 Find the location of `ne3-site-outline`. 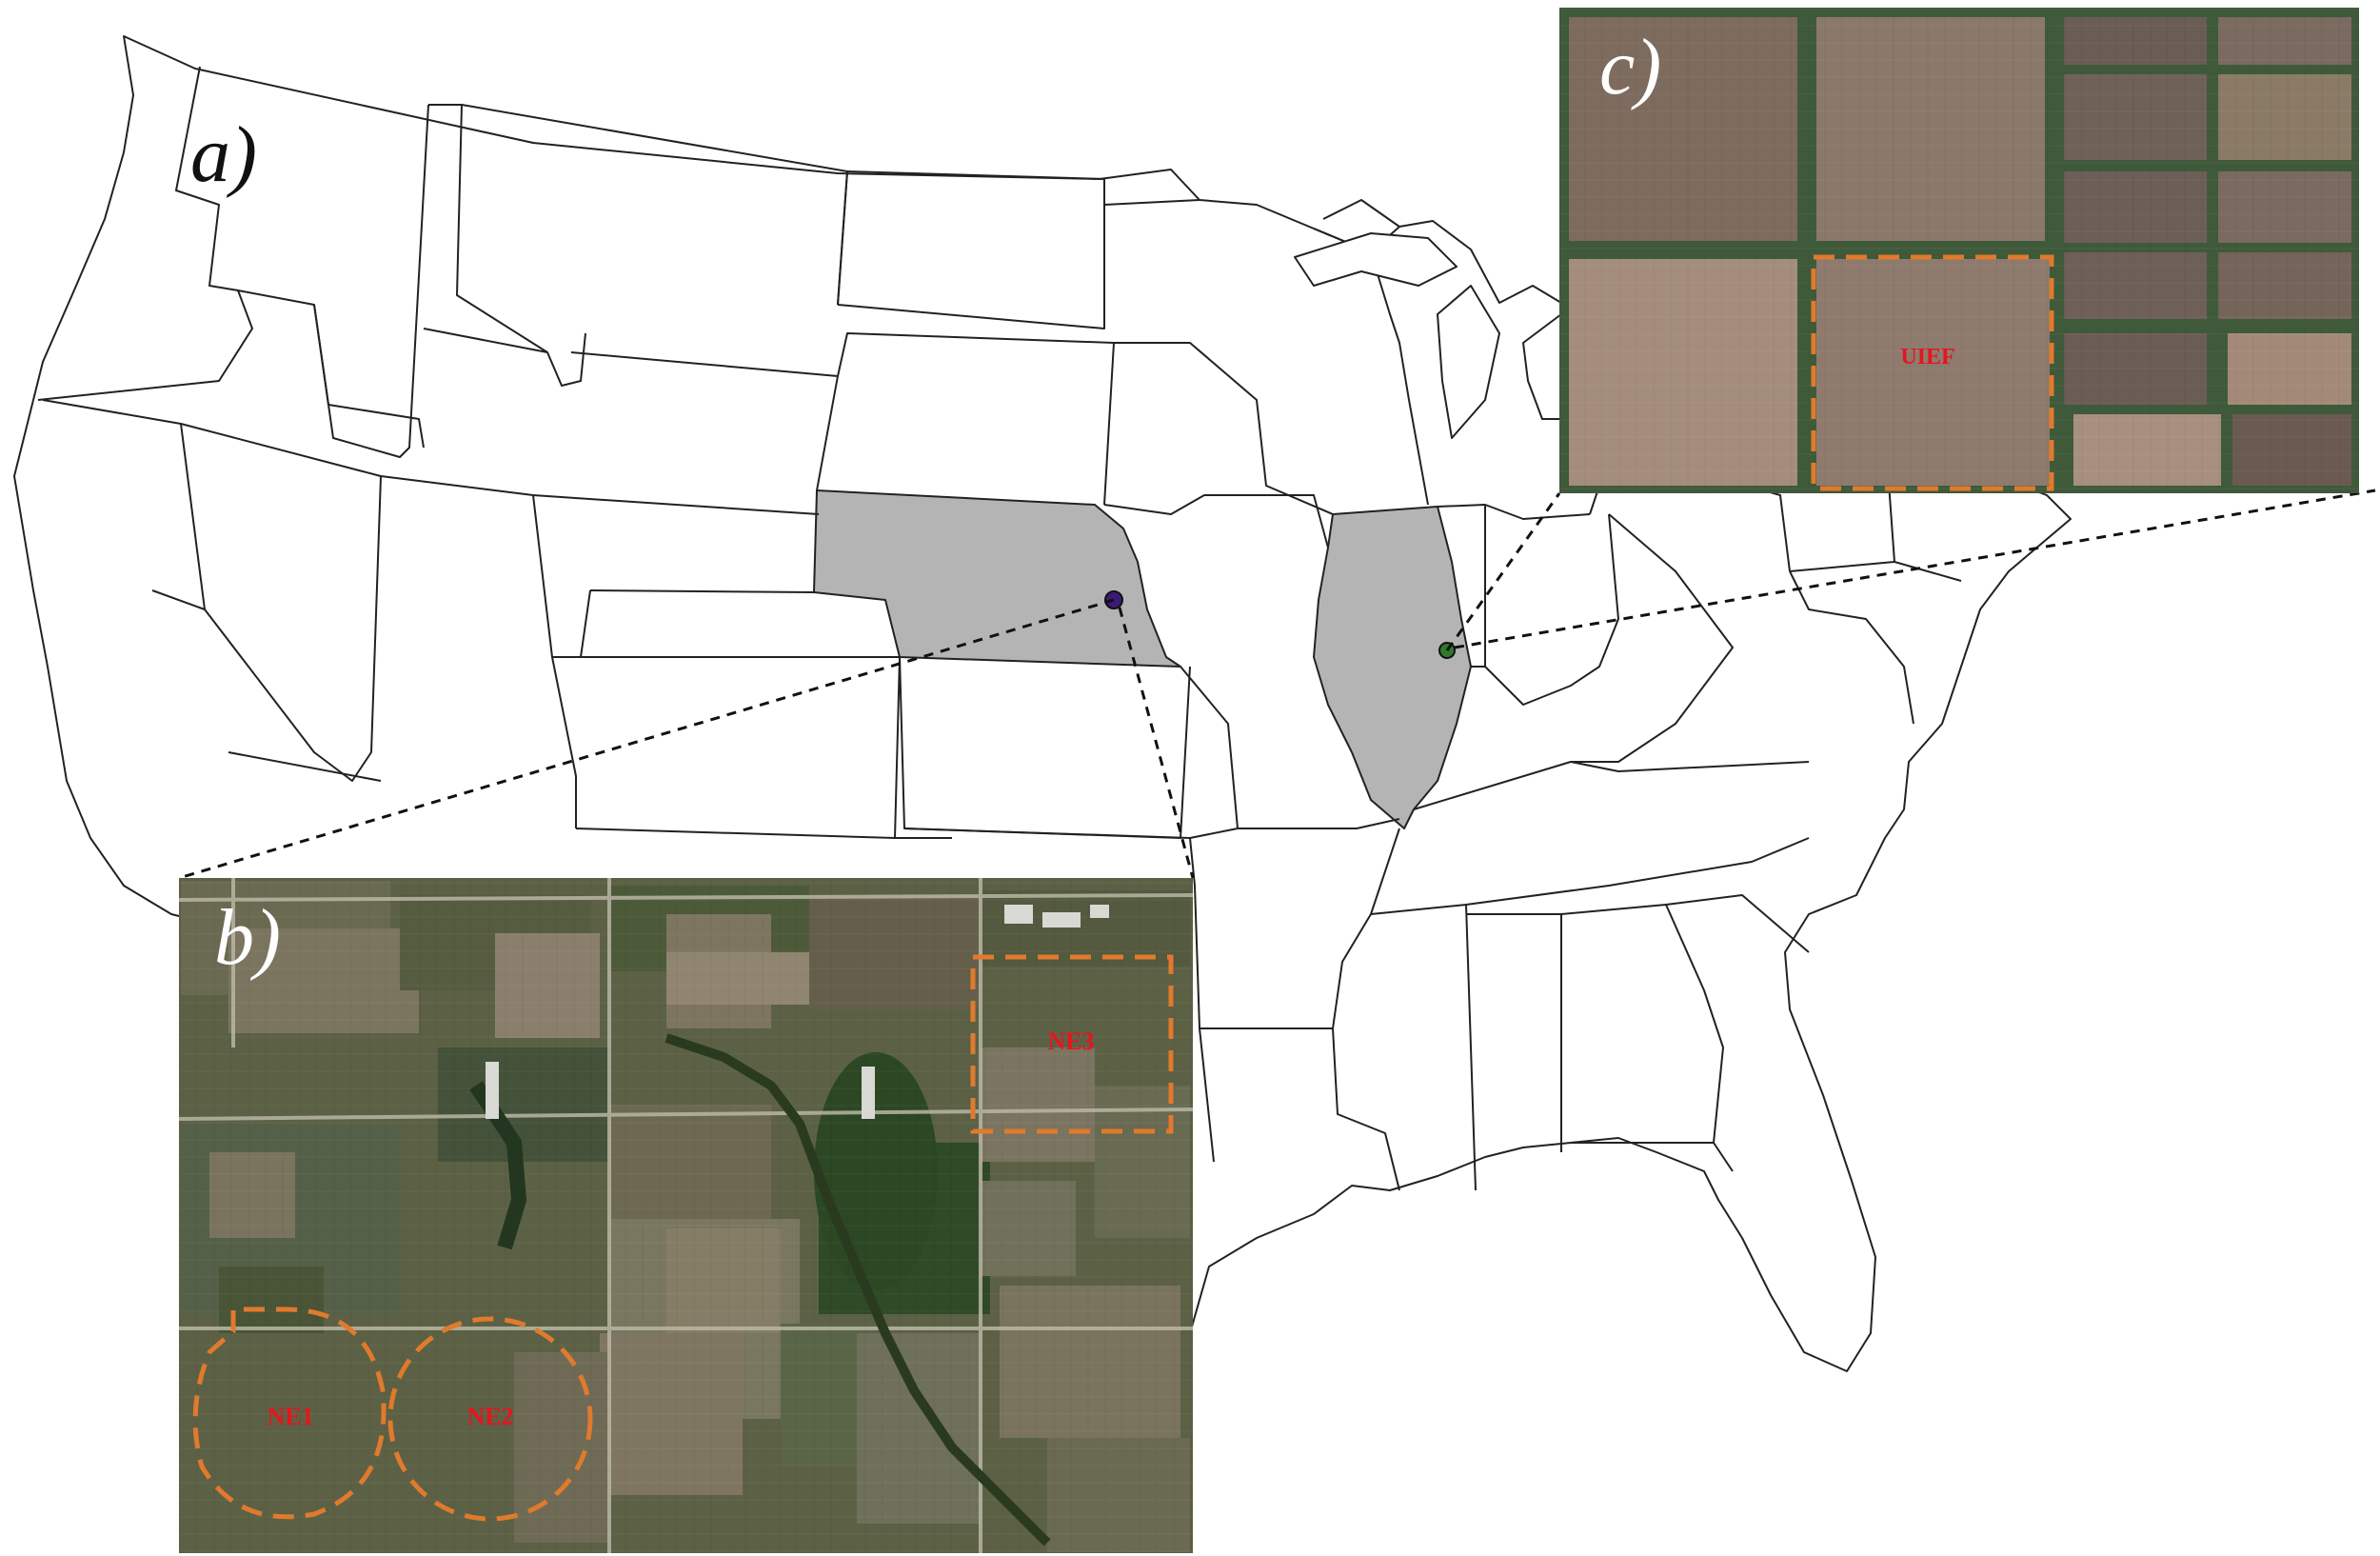

ne3-site-outline is located at coordinates (1072, 1044).